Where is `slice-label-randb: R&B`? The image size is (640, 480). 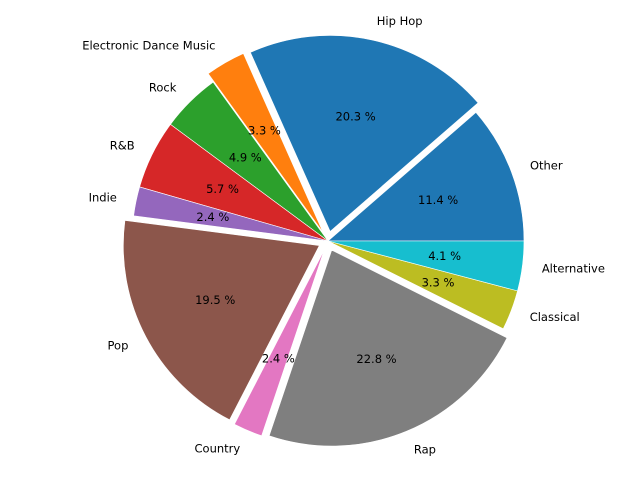 slice-label-randb: R&B is located at coordinates (122, 146).